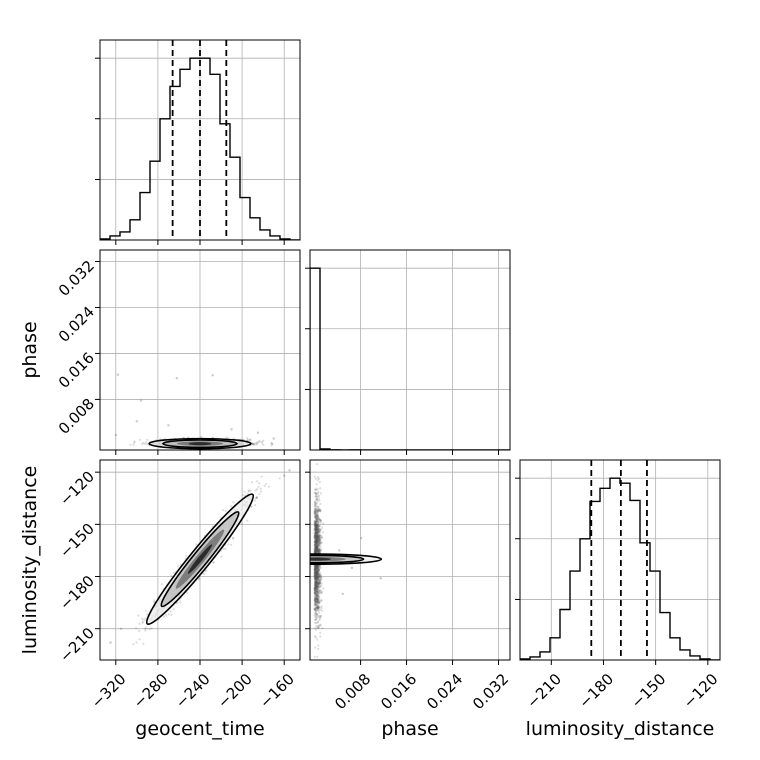  What do you see at coordinates (200, 559) in the screenshot?
I see `contour-line` at bounding box center [200, 559].